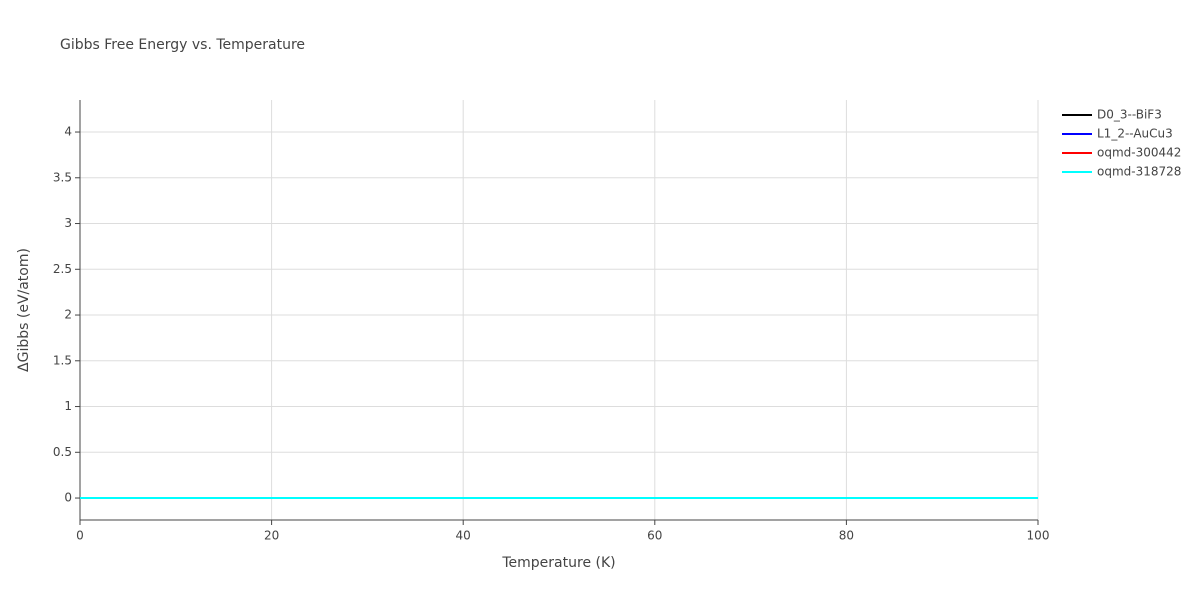 This screenshot has width=1200, height=600. What do you see at coordinates (68, 223) in the screenshot?
I see `y-tick-label: 3` at bounding box center [68, 223].